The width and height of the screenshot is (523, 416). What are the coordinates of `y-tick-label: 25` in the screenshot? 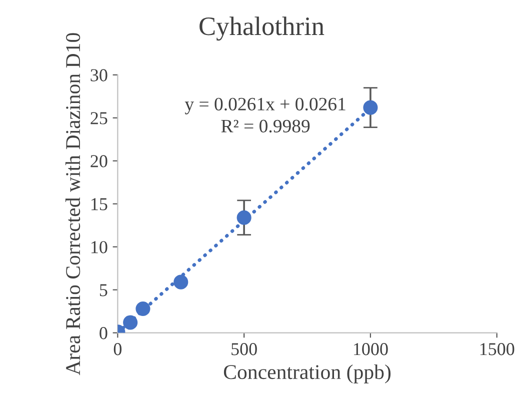 It's located at (99, 118).